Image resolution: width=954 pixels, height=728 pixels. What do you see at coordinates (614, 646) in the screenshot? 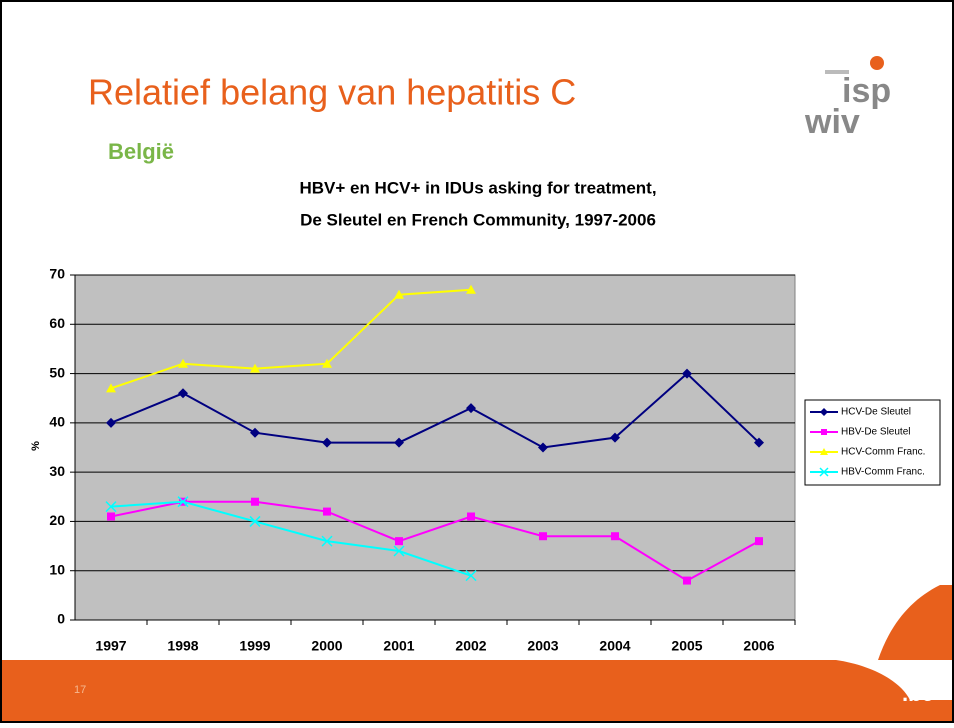
I see `x-tick-label: 2004` at bounding box center [614, 646].